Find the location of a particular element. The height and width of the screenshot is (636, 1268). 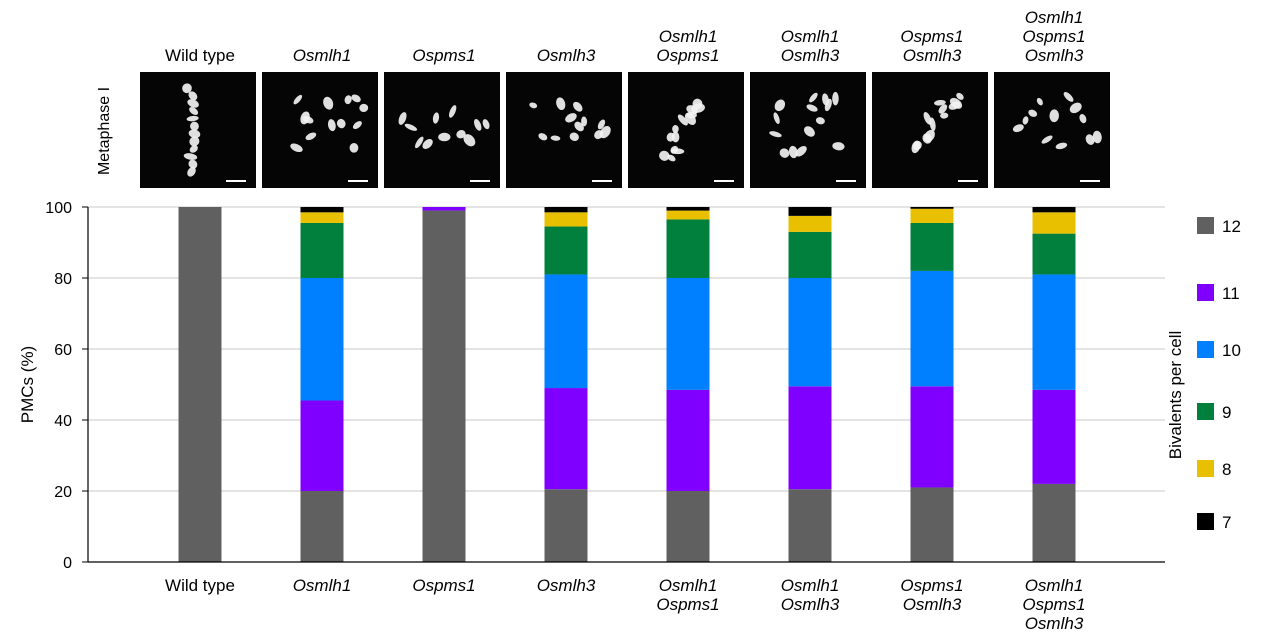

panel-header-ospms1-osmlh3: Ospms1 Osmlh3 is located at coordinates (931, 46).